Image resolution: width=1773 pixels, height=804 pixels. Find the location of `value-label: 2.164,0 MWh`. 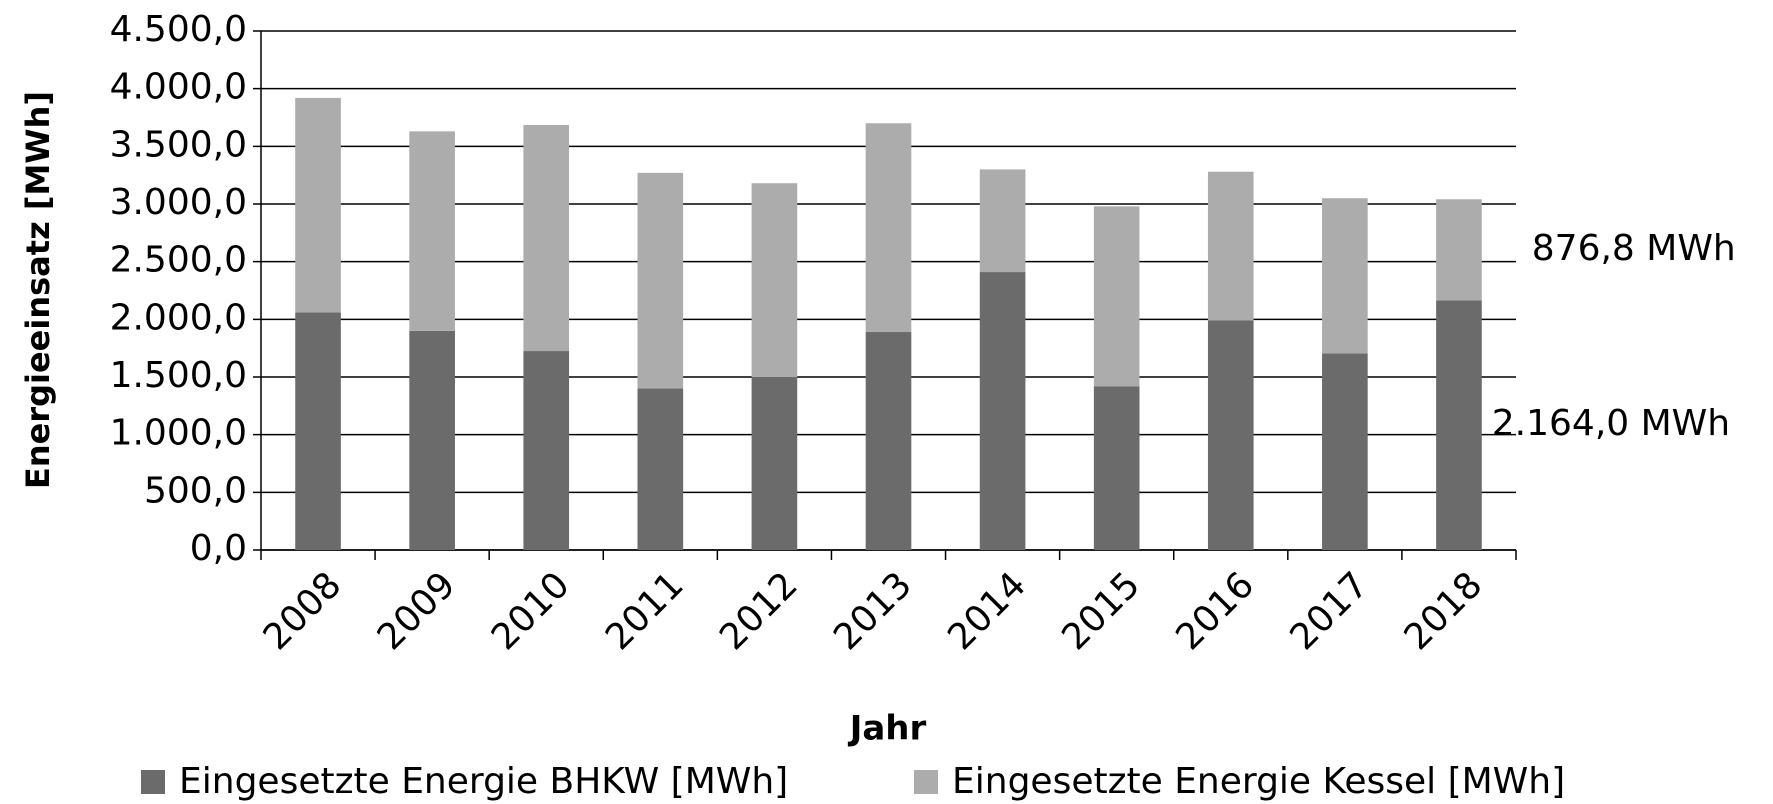

value-label: 2.164,0 MWh is located at coordinates (1611, 423).